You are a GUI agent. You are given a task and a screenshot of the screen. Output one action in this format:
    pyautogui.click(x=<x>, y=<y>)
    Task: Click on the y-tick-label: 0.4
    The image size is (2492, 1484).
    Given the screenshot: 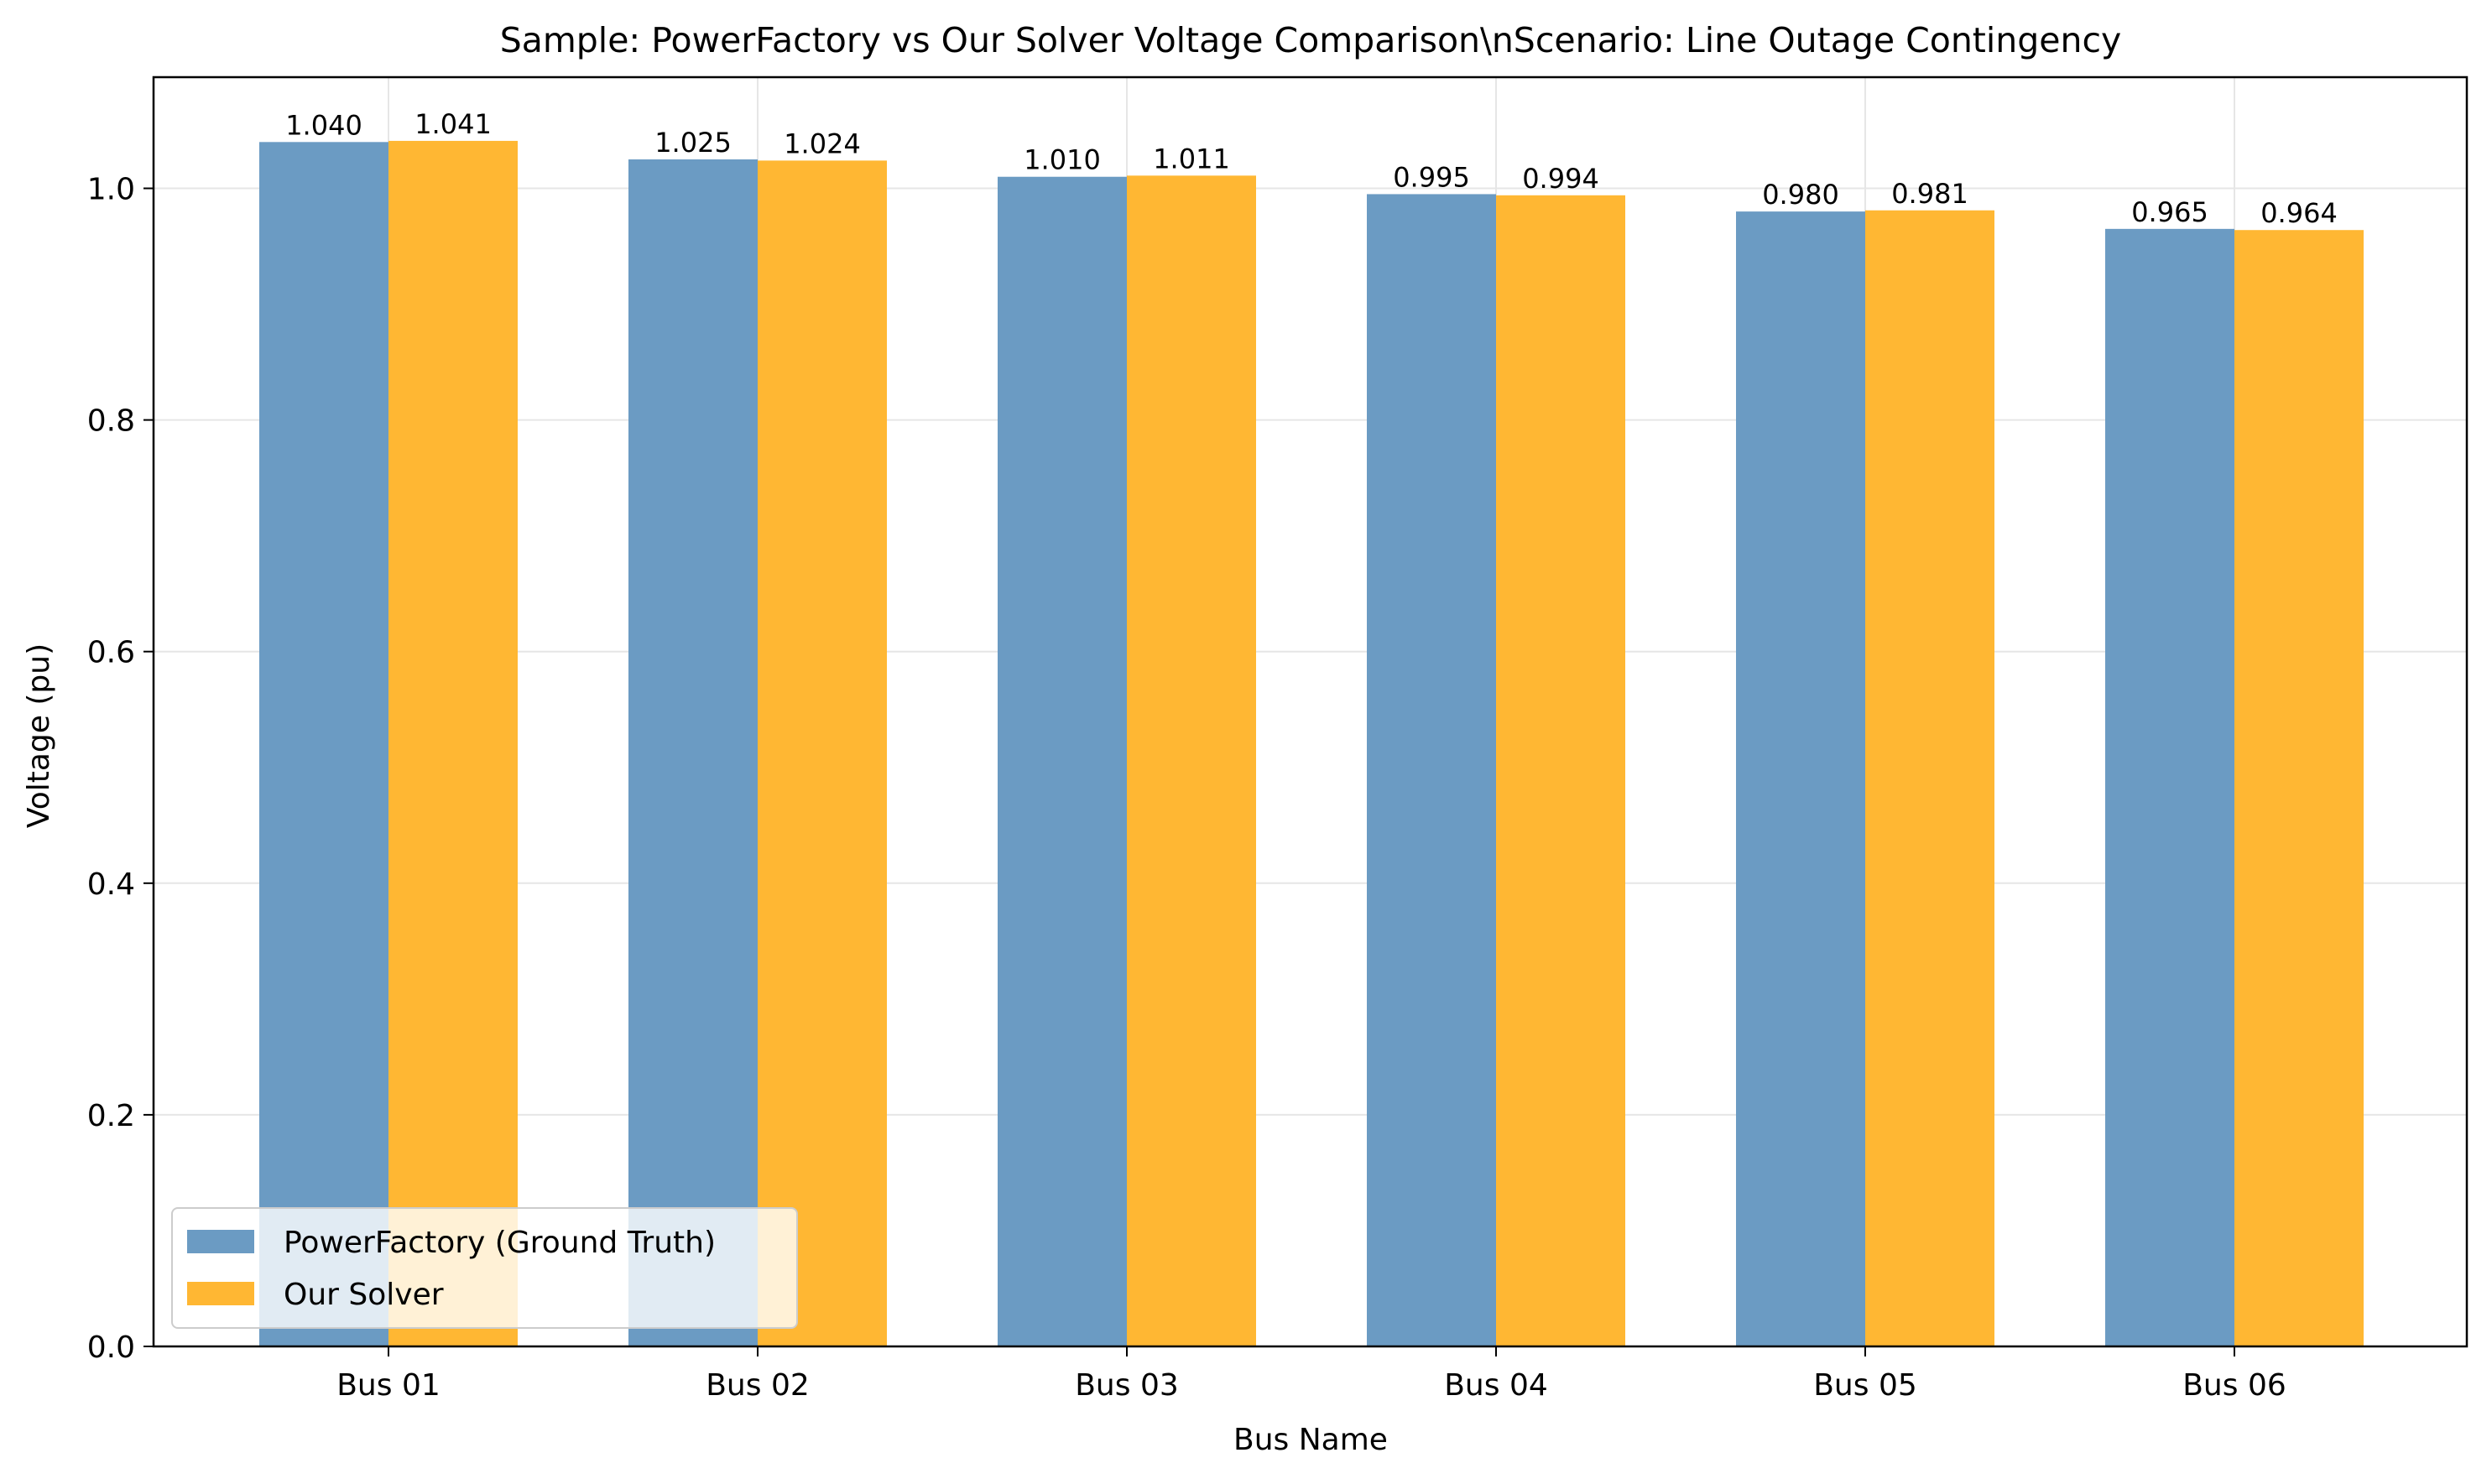 What is the action you would take?
    pyautogui.click(x=111, y=884)
    